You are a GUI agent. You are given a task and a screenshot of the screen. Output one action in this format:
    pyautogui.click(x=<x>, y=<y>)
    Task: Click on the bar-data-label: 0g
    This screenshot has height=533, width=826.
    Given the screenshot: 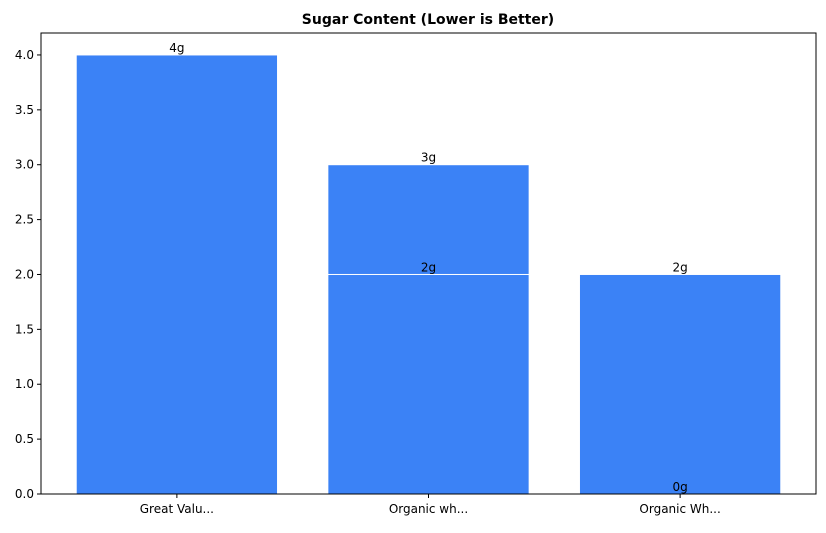 What is the action you would take?
    pyautogui.click(x=679, y=487)
    